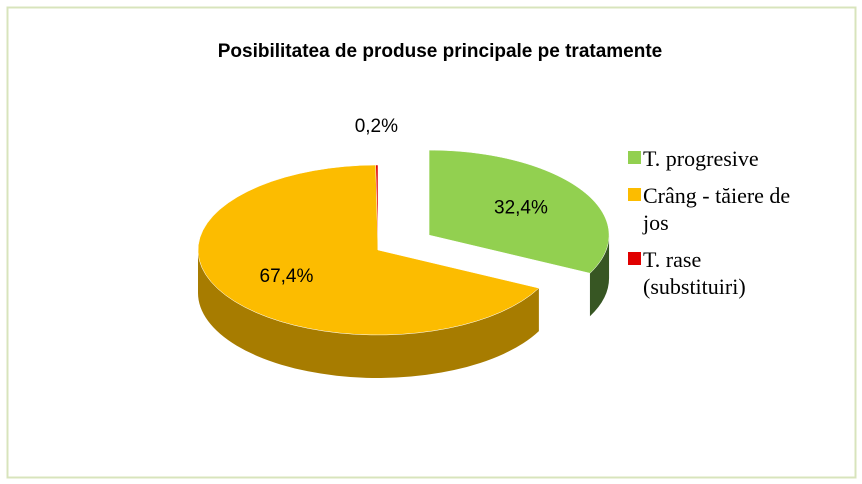  I want to click on data-label: 67,4%, so click(287, 276).